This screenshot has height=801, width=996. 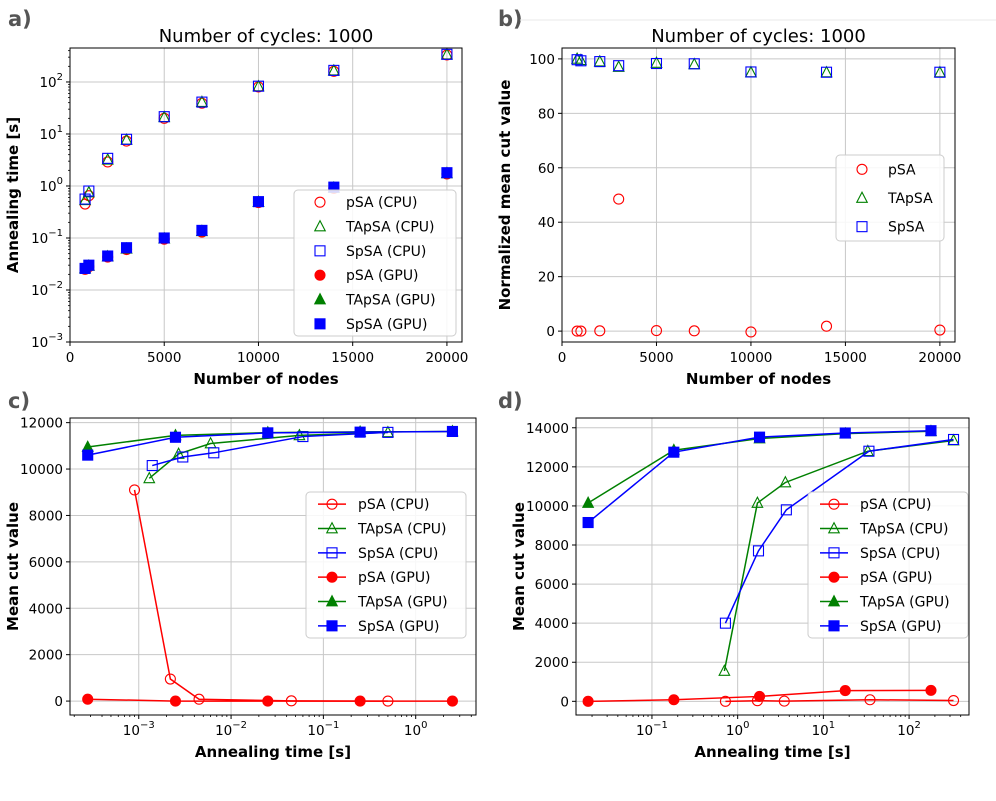 What do you see at coordinates (546, 278) in the screenshot?
I see `y-tick-label: 20` at bounding box center [546, 278].